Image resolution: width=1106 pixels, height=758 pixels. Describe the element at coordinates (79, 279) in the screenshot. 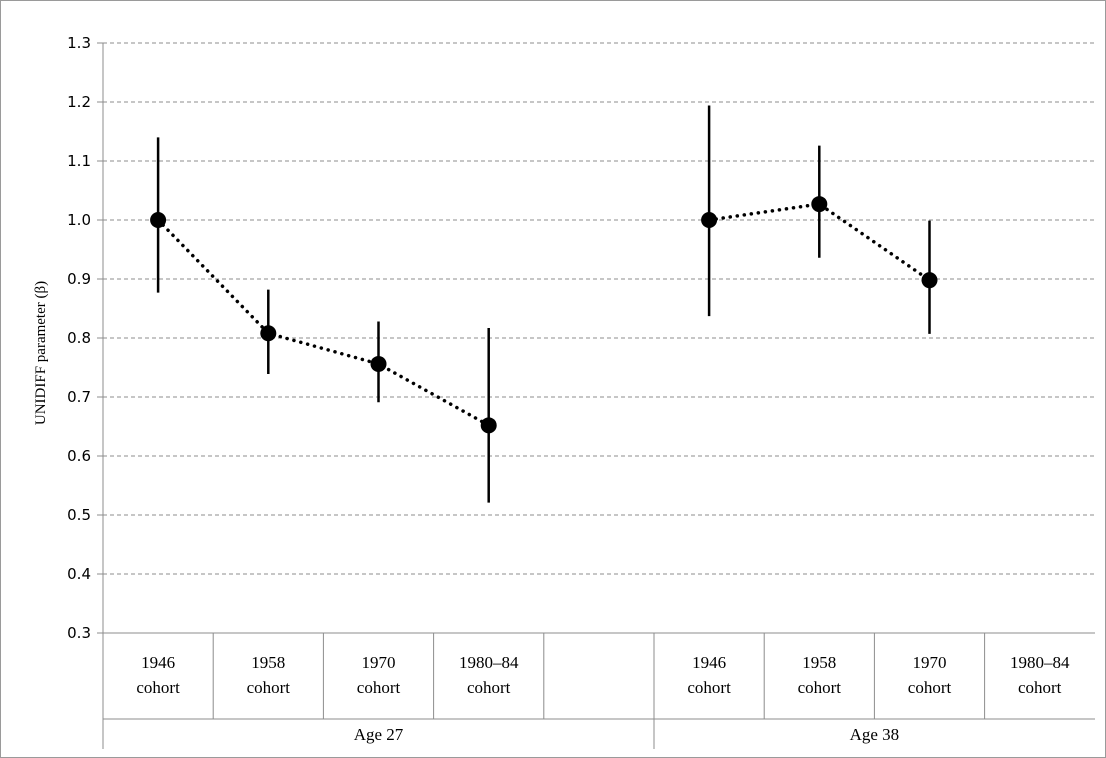

I see `y-tick-label: 0.9` at that location.